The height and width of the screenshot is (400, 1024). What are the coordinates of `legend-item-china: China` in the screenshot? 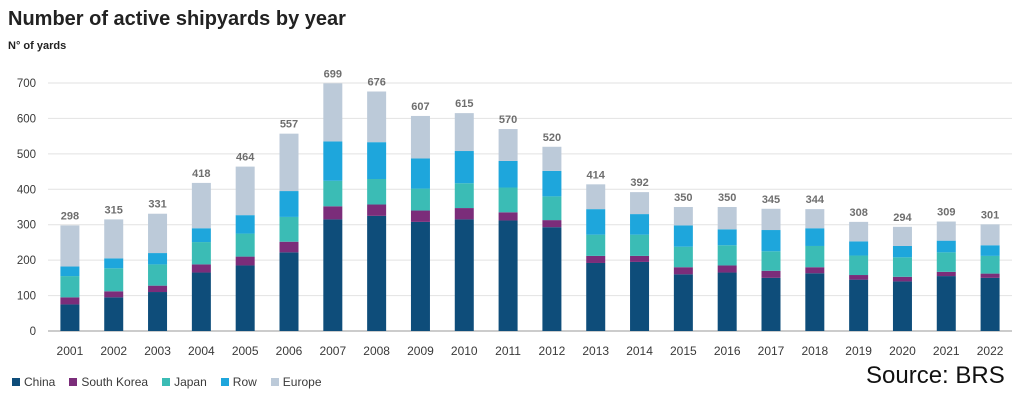 It's located at (33, 382).